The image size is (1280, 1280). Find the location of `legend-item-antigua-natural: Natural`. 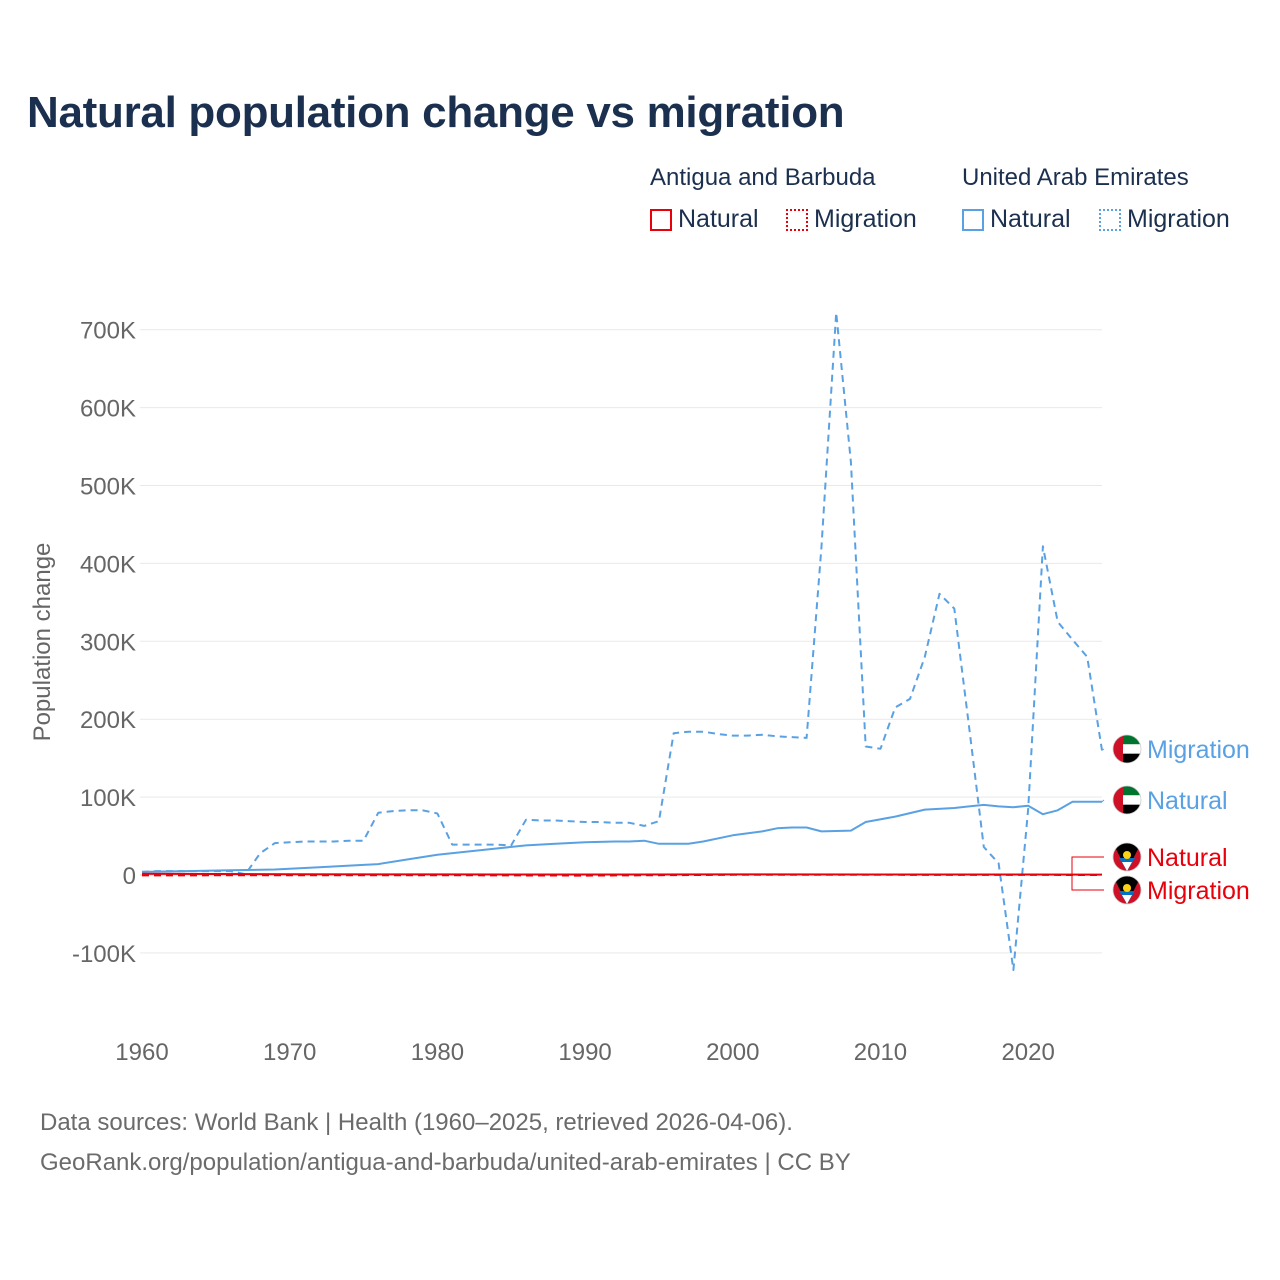

legend-item-antigua-natural: Natural is located at coordinates (704, 219).